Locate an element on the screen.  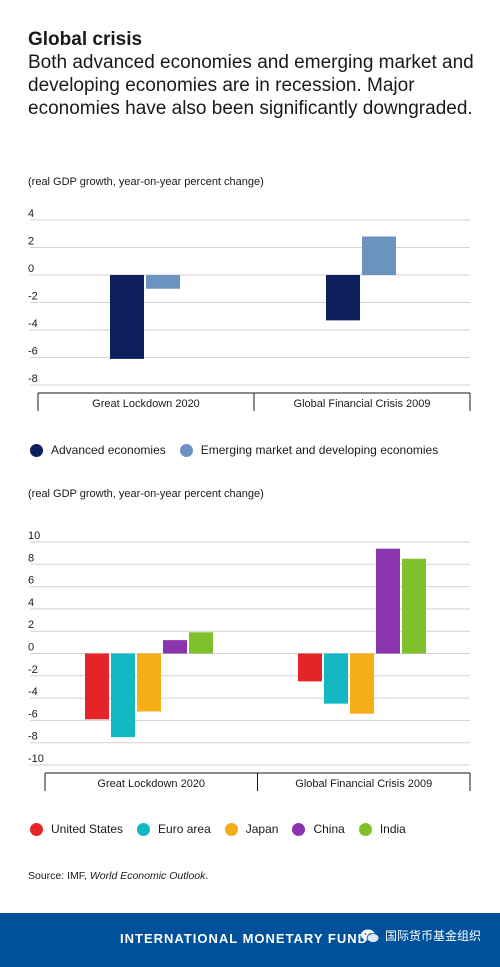
source-note: Source: IMF, World Economic Outlook. is located at coordinates (118, 876).